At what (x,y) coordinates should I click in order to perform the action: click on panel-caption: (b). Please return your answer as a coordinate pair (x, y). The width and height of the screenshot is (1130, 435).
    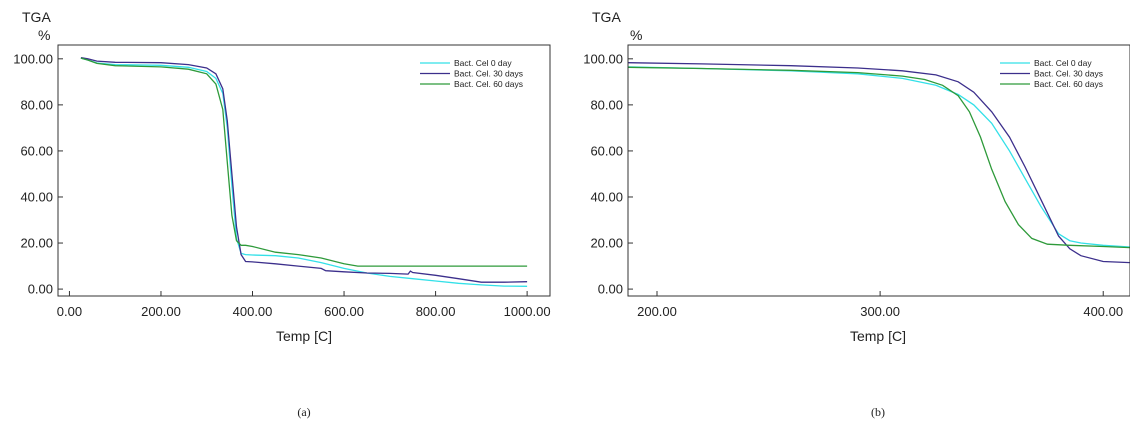
    Looking at the image, I should click on (878, 412).